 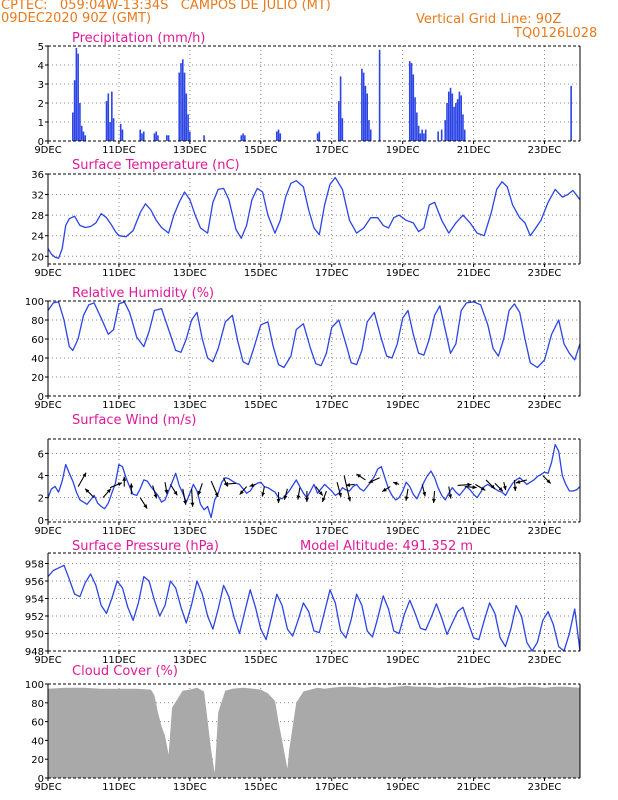 What do you see at coordinates (41, 477) in the screenshot?
I see `ytick-label-wind: 4` at bounding box center [41, 477].